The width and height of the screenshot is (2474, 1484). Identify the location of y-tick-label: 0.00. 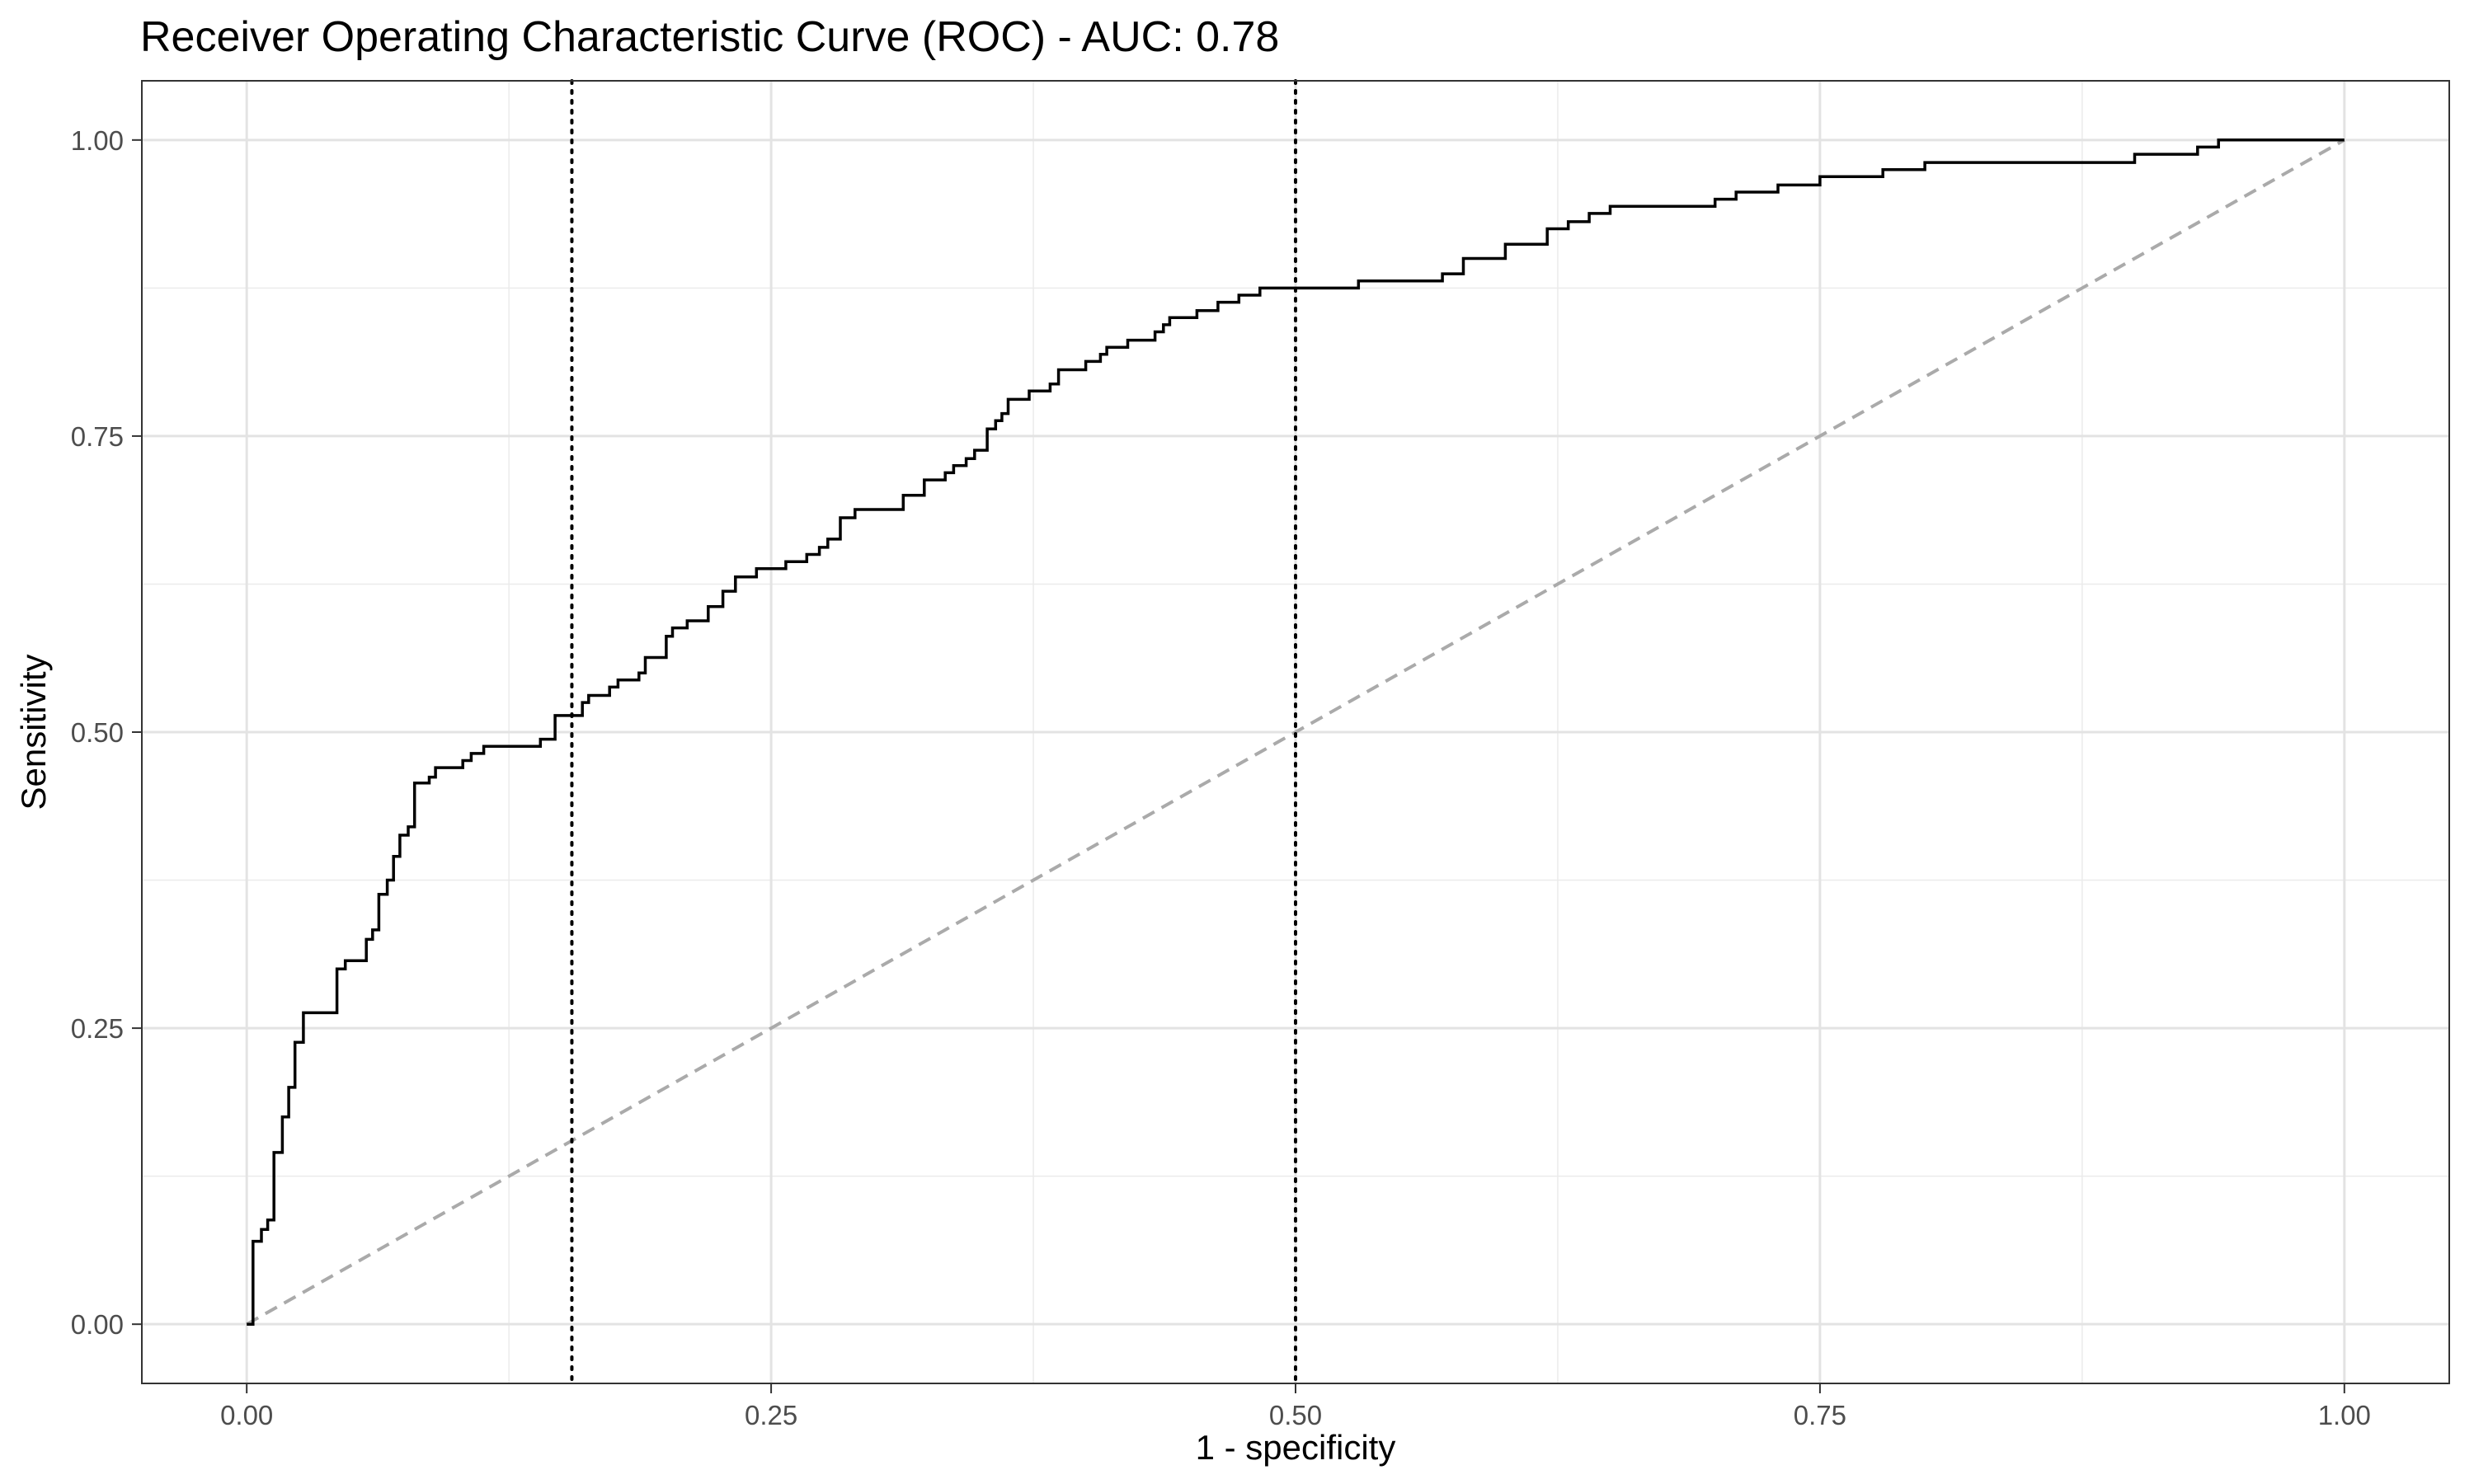
(97, 1324).